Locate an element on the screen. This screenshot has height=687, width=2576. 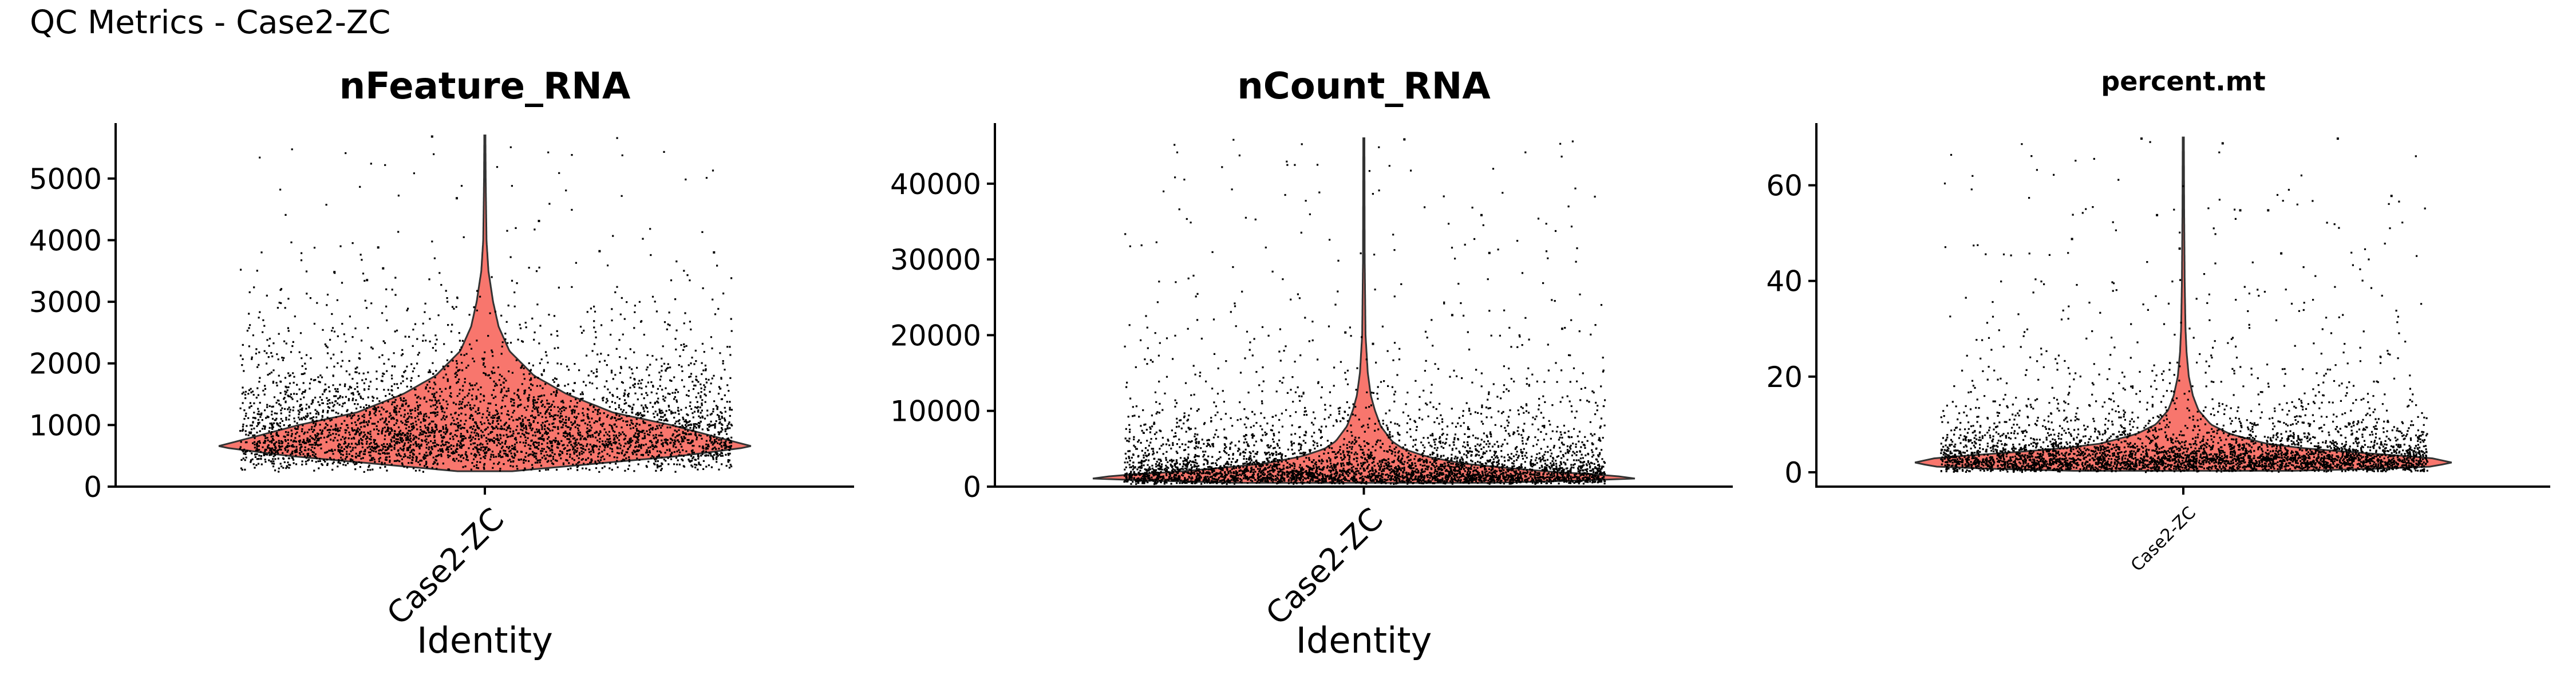
y-tick-label: 60 is located at coordinates (1784, 186).